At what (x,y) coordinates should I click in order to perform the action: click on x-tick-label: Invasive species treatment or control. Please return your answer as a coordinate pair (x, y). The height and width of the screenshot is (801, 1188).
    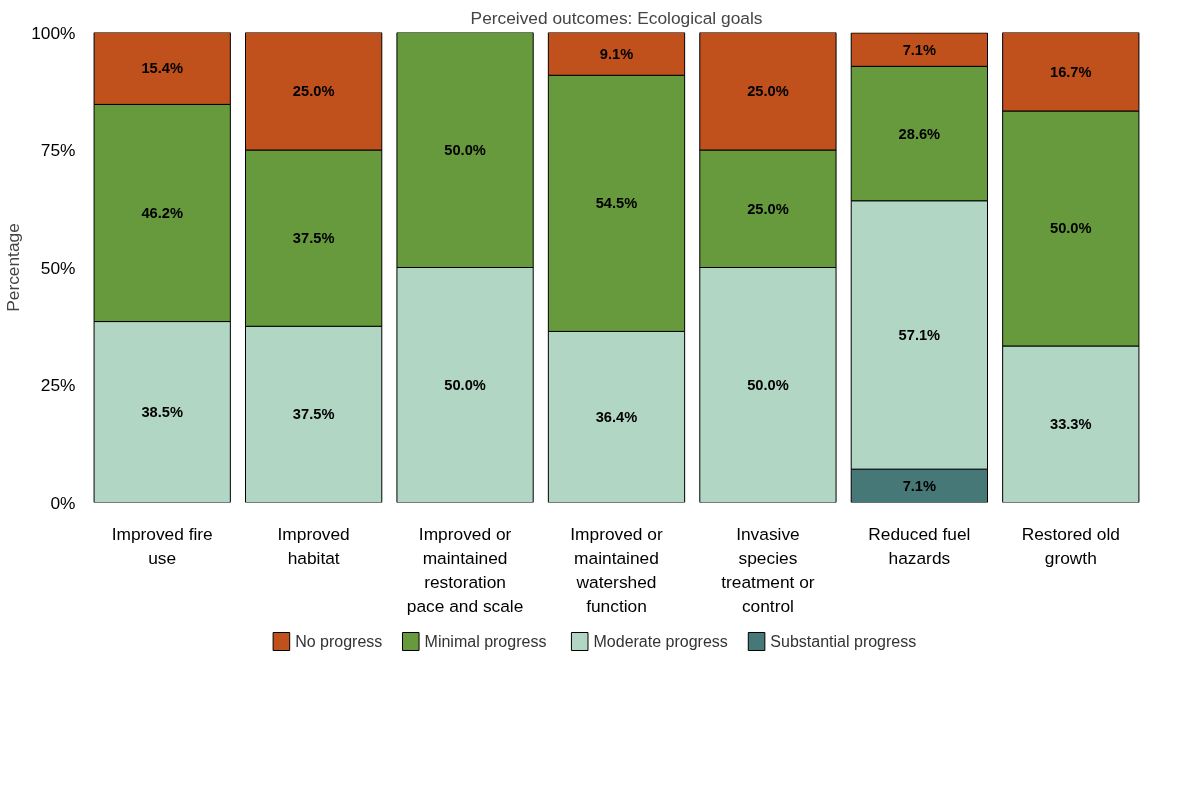
    Looking at the image, I should click on (768, 569).